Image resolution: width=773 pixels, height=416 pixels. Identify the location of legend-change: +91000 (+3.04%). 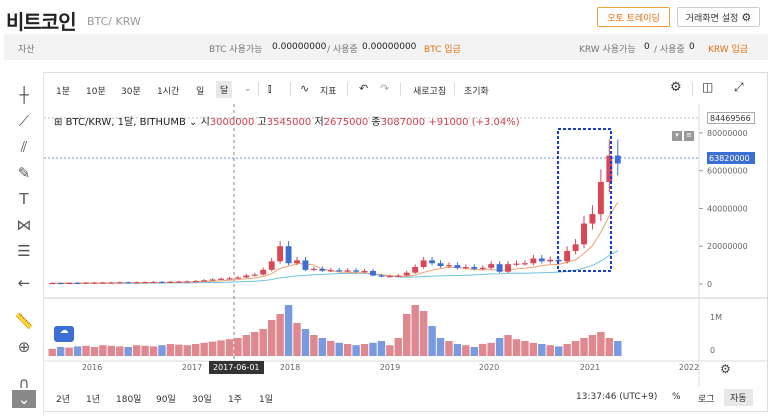
(474, 122).